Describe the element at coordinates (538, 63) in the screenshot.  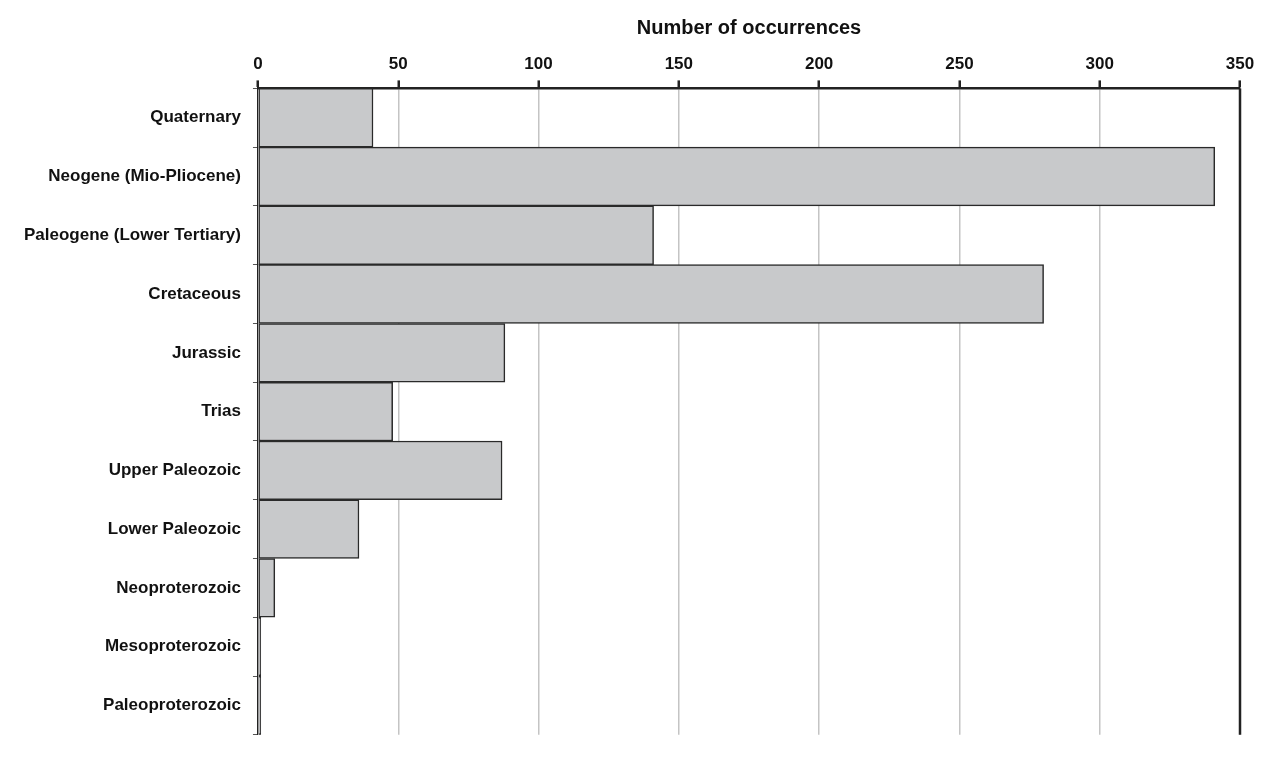
I see `x-tick-label: 100` at that location.